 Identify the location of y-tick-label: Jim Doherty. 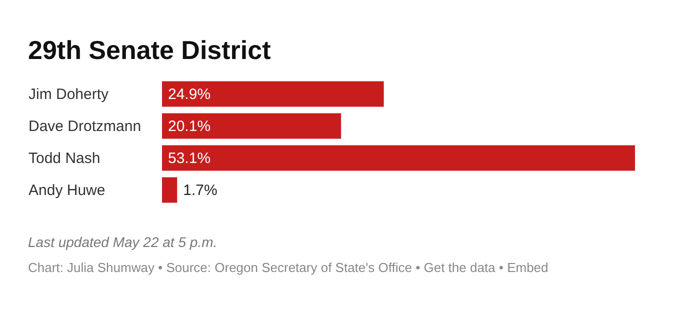
(69, 94).